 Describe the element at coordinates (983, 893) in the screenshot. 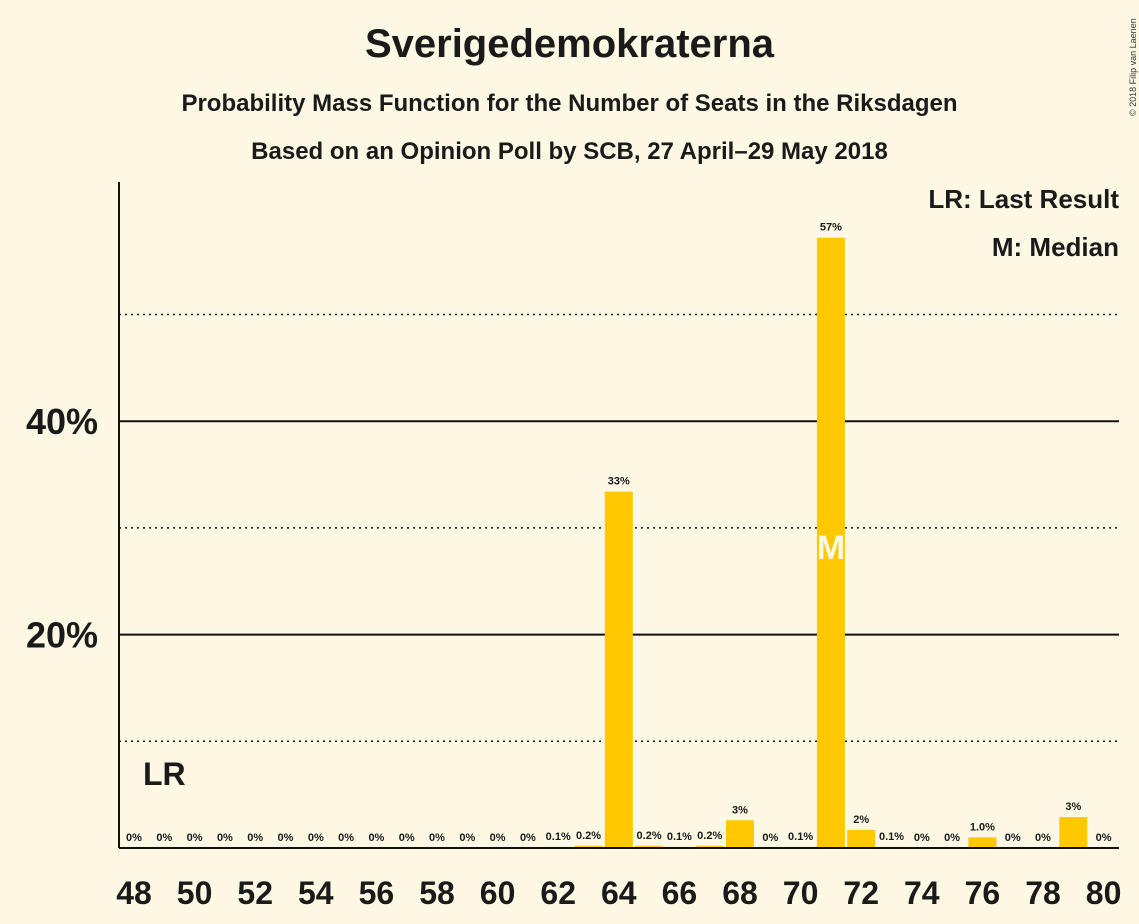

I see `x-tick-label: 76` at that location.